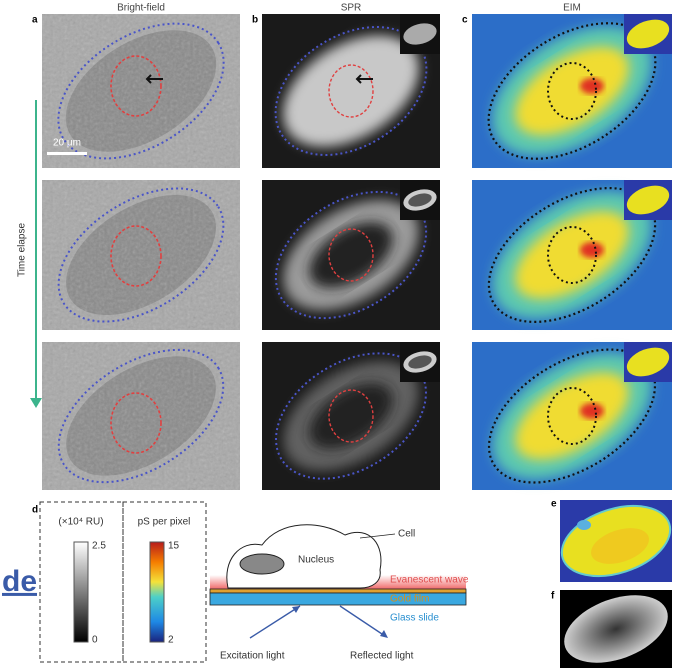  What do you see at coordinates (95, 640) in the screenshot?
I see `colorbar-min: 0` at bounding box center [95, 640].